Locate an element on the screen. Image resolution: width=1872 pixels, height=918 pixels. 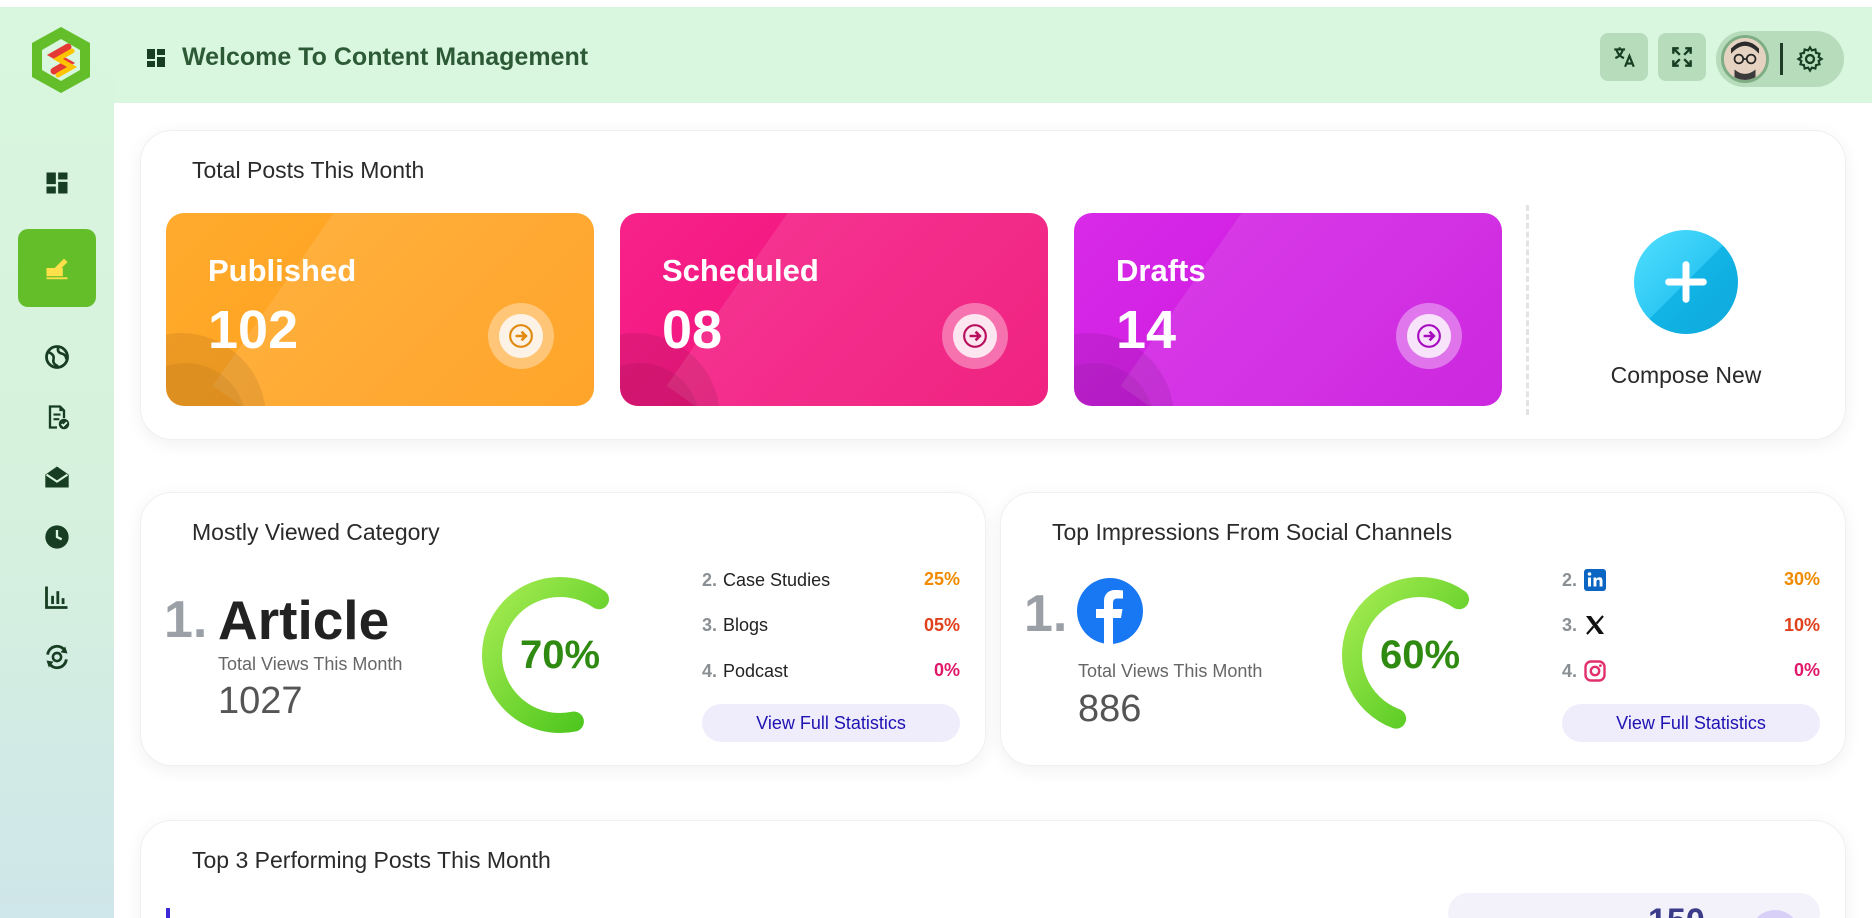
page-title-text: Welcome To Content Management is located at coordinates (385, 57).